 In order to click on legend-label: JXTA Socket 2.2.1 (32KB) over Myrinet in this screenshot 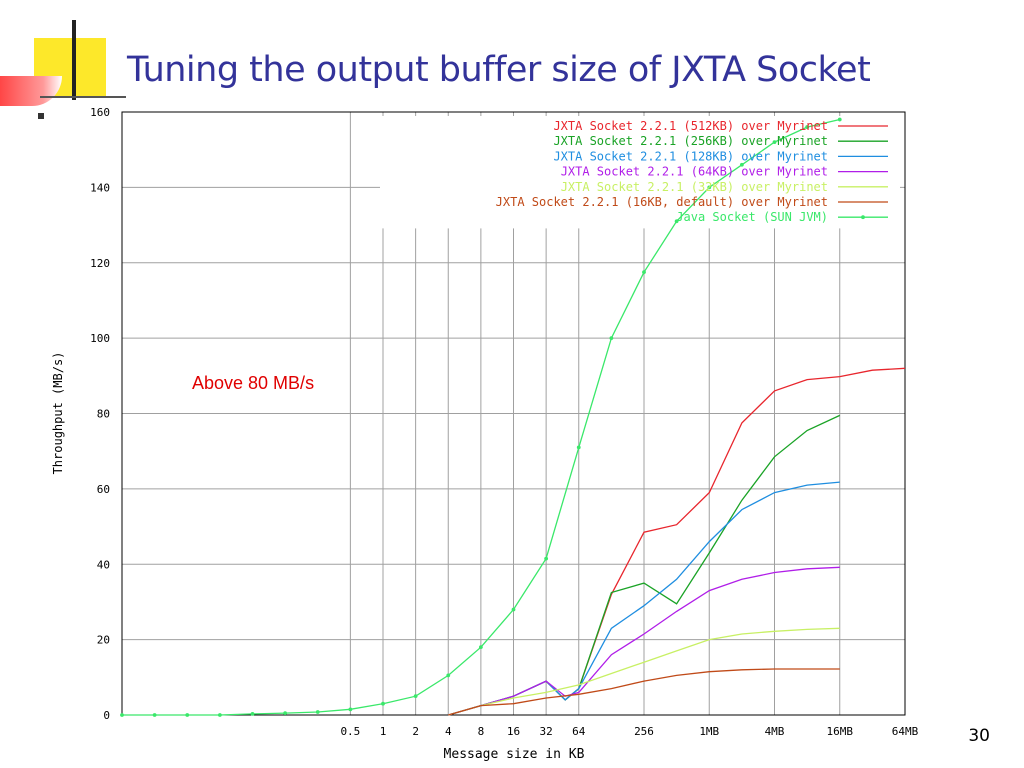, I will do `click(694, 187)`.